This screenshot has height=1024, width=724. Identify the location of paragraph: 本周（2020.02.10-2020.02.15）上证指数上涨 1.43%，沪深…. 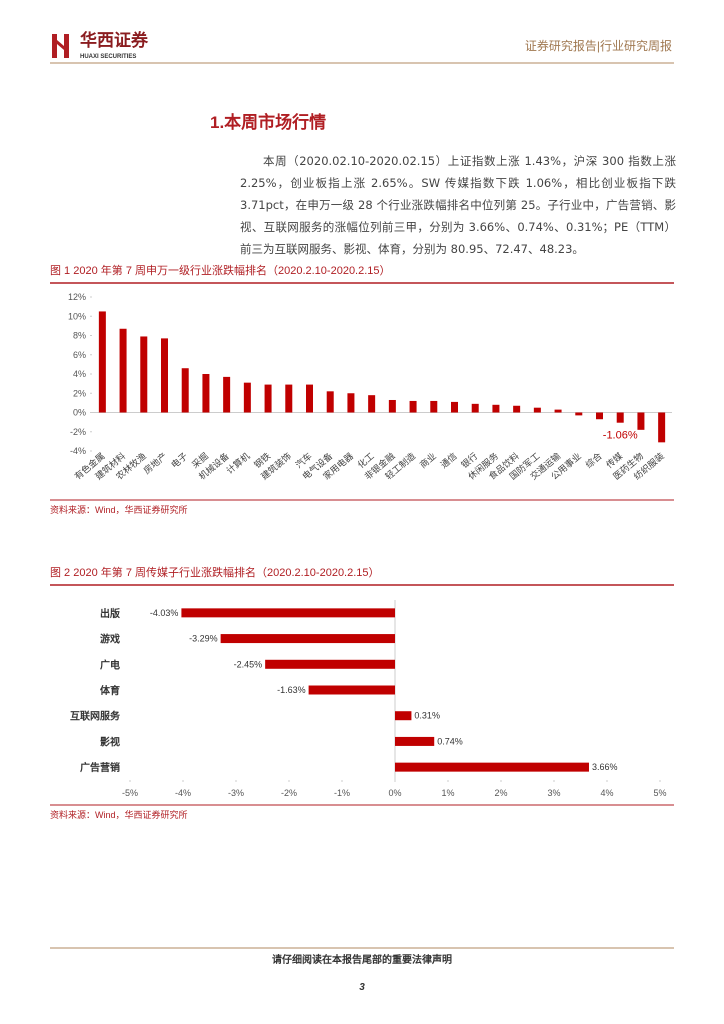
(458, 205).